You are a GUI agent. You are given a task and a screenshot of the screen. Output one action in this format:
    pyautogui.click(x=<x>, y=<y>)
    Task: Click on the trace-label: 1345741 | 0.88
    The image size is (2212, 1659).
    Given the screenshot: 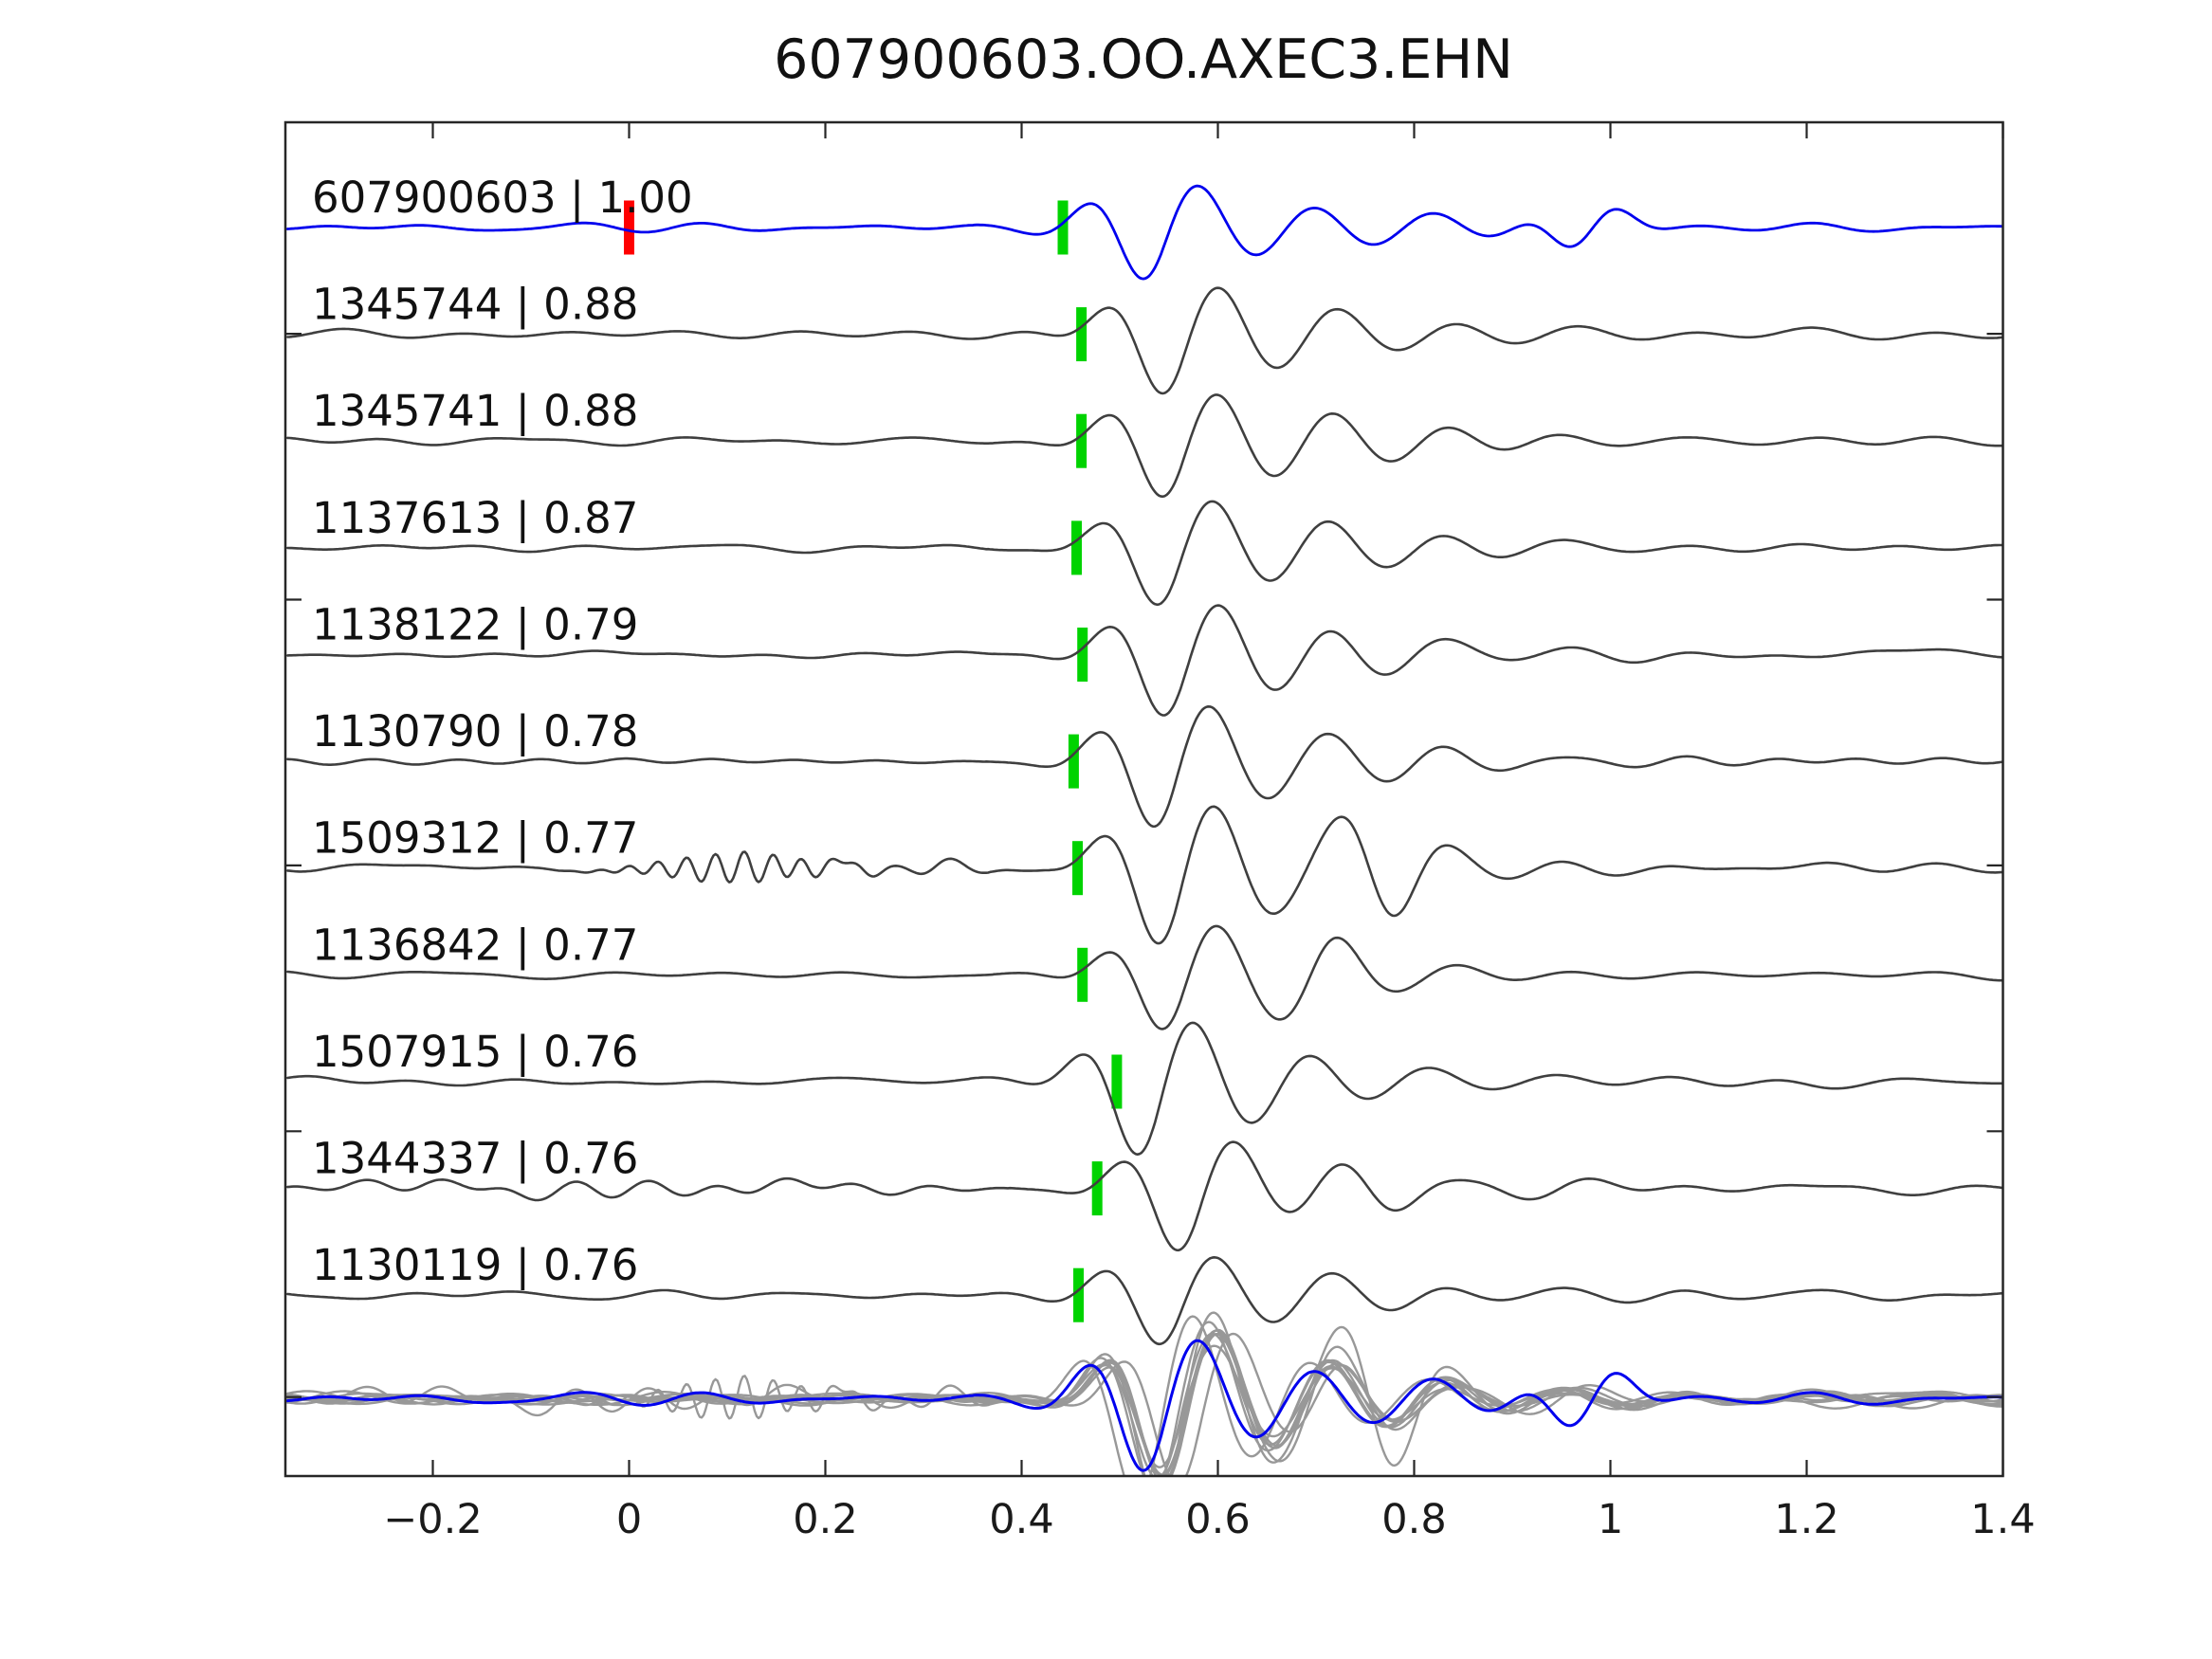 What is the action you would take?
    pyautogui.click(x=475, y=411)
    